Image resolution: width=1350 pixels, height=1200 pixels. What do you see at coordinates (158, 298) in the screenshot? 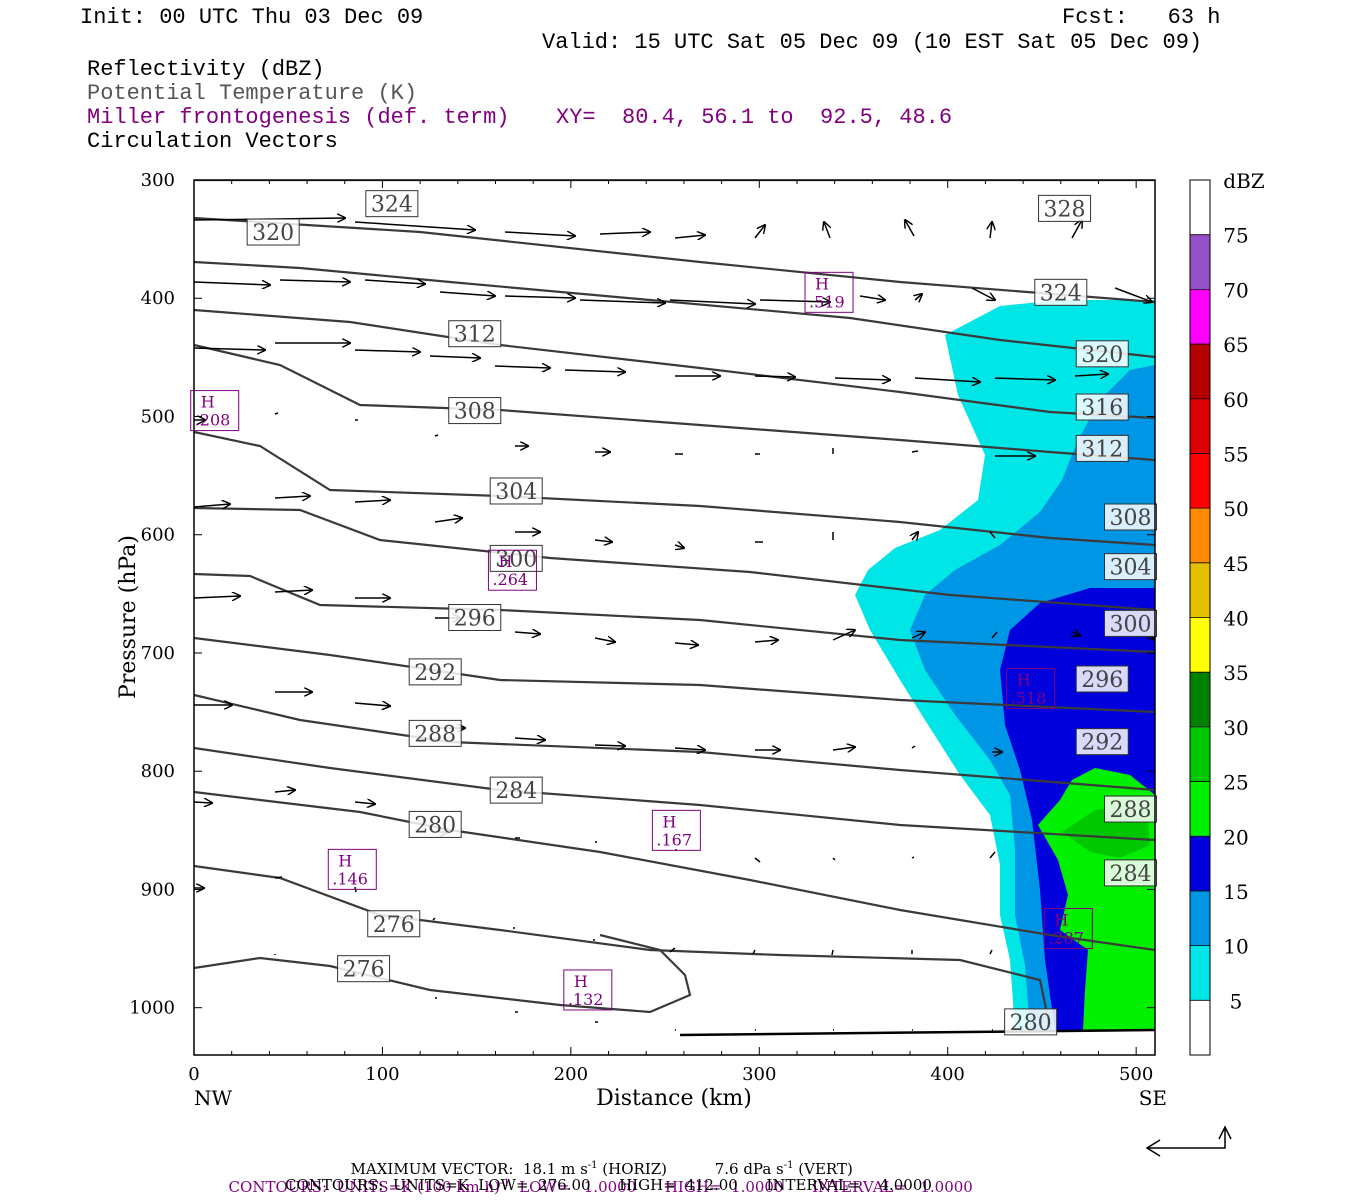
I see `y-tick-label: 400` at bounding box center [158, 298].